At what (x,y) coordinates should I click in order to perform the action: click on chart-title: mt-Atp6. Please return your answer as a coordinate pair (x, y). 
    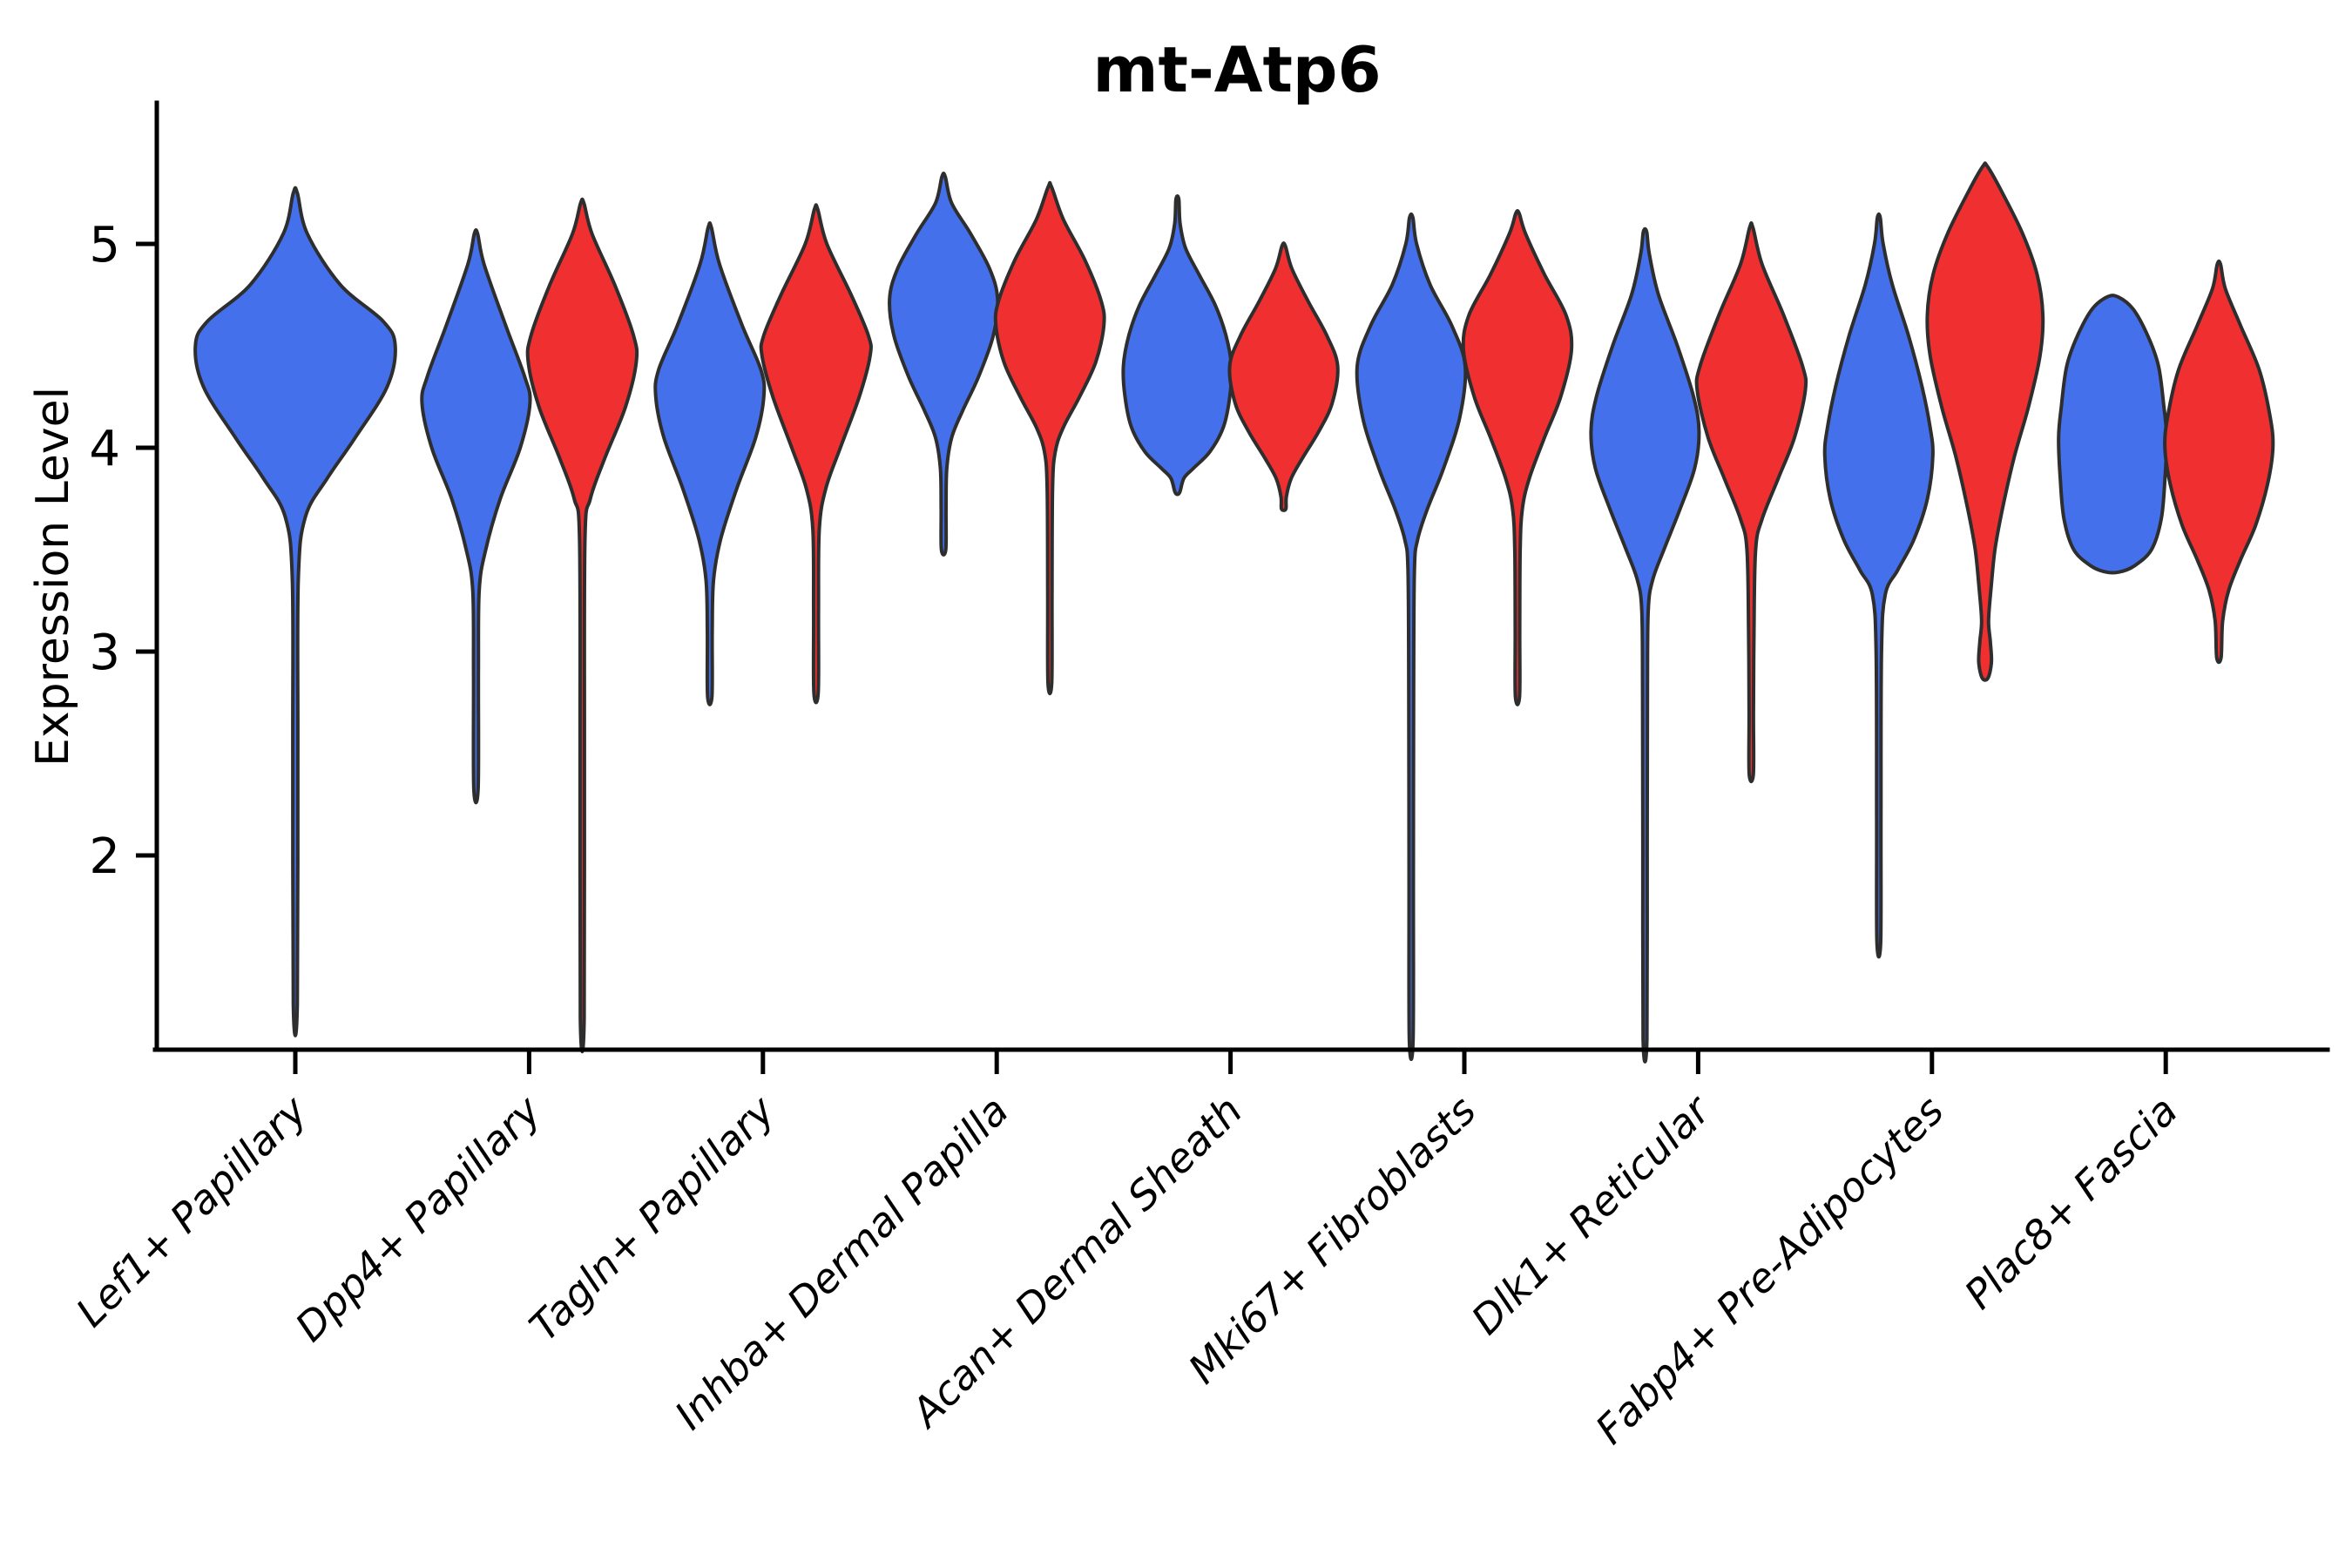
    Looking at the image, I should click on (1236, 69).